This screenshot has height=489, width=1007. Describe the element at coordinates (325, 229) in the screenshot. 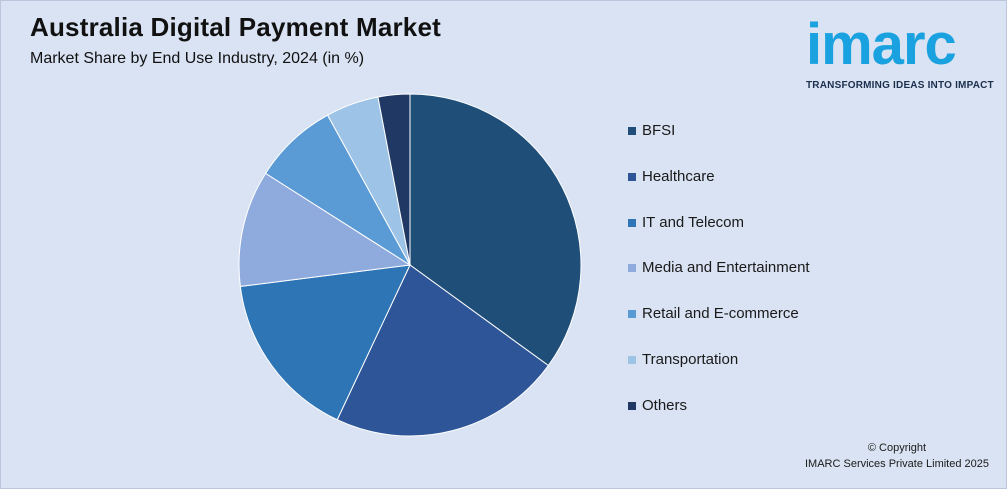

I see `pie-slice-media-and-entertainment` at that location.